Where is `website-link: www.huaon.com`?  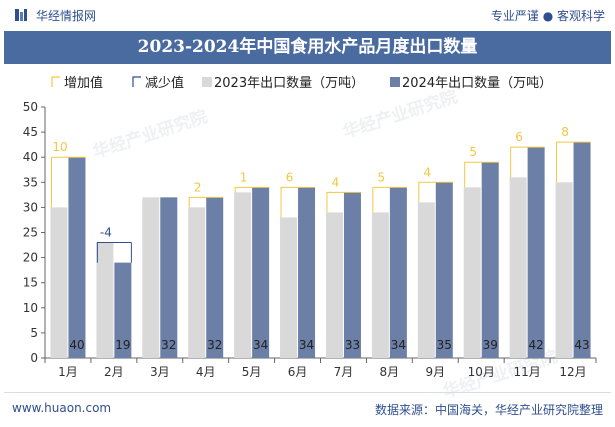
website-link: www.huaon.com is located at coordinates (62, 408).